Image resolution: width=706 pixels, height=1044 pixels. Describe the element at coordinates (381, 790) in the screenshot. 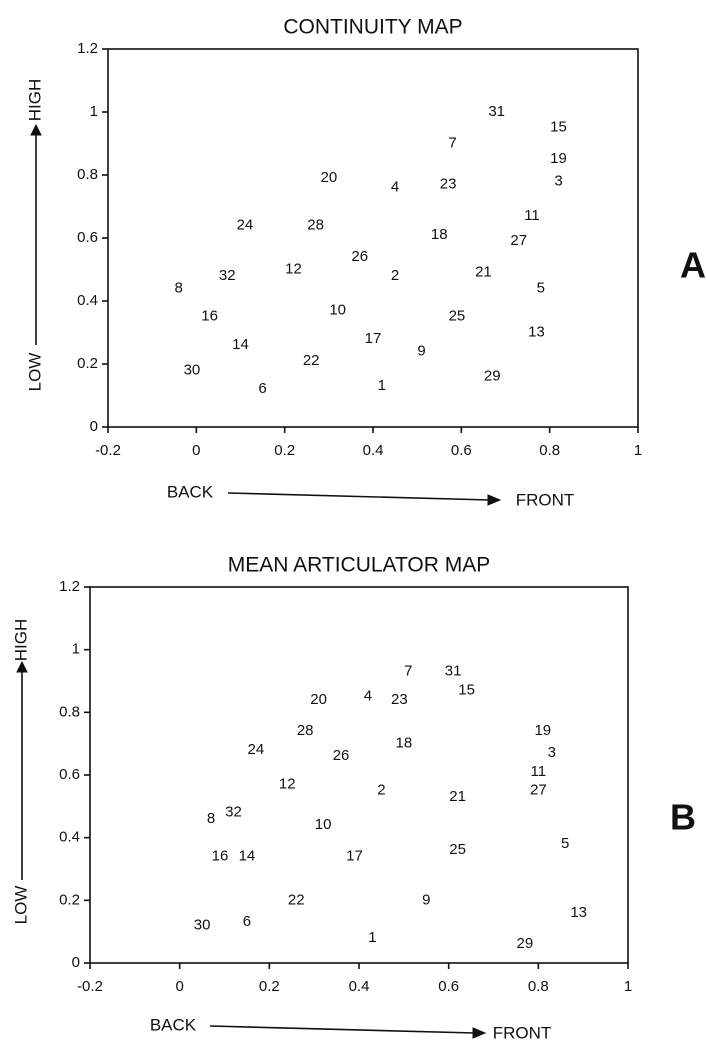

I see `point-label: 2` at that location.